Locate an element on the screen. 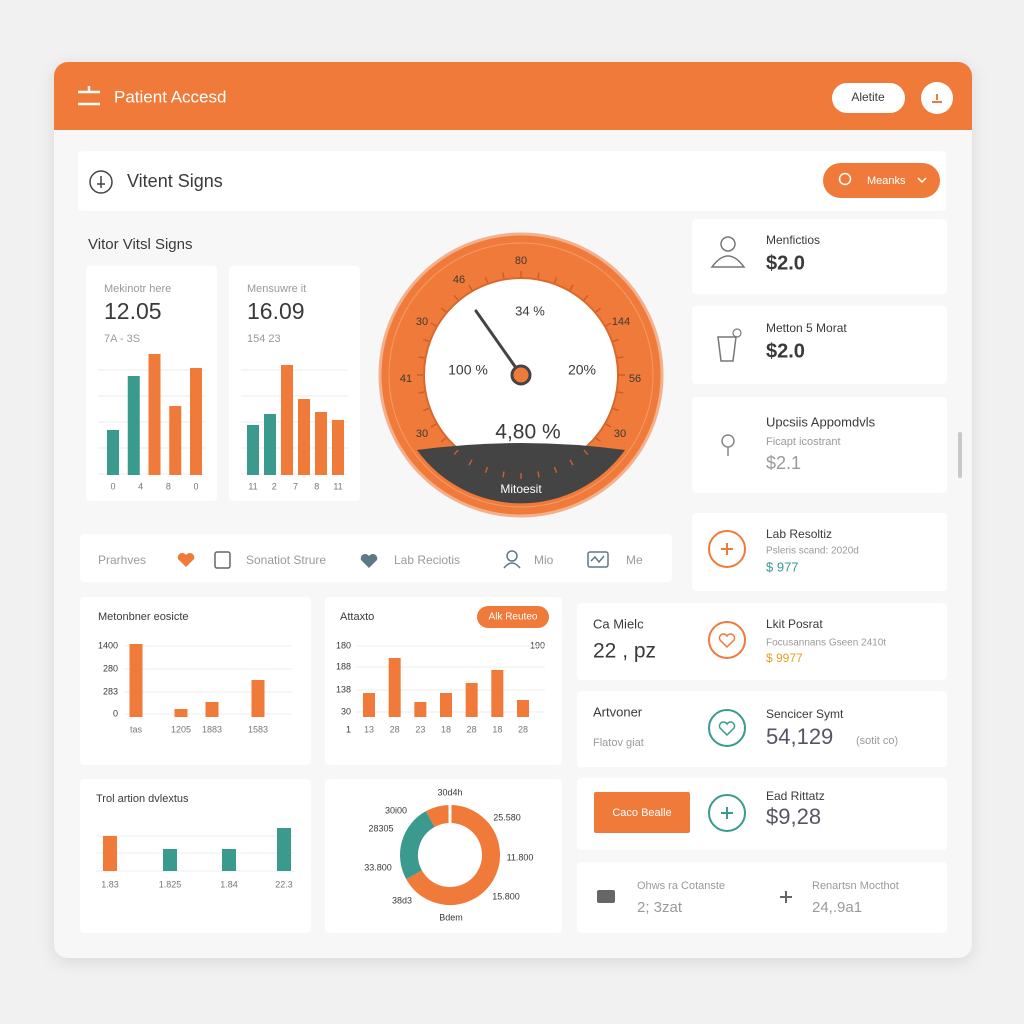 The height and width of the screenshot is (1024, 1024). nav-item: Prarhves is located at coordinates (122, 560).